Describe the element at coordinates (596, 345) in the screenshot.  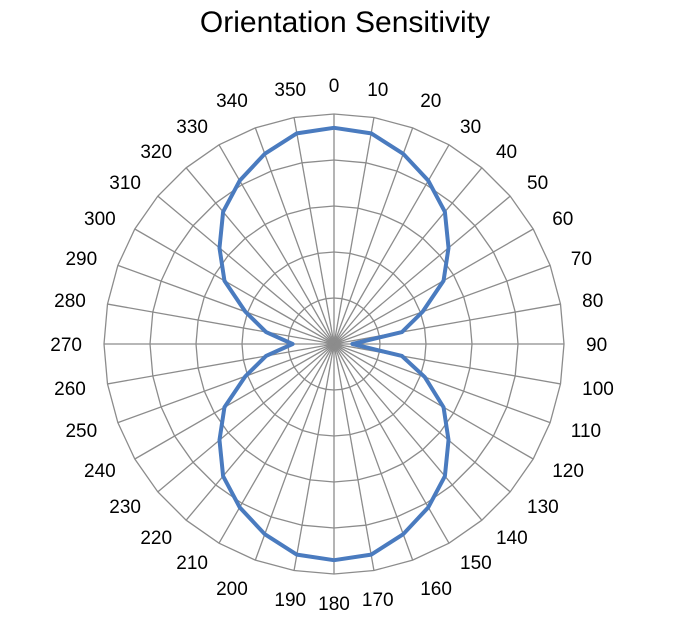
I see `angle-tick-label: 90` at that location.